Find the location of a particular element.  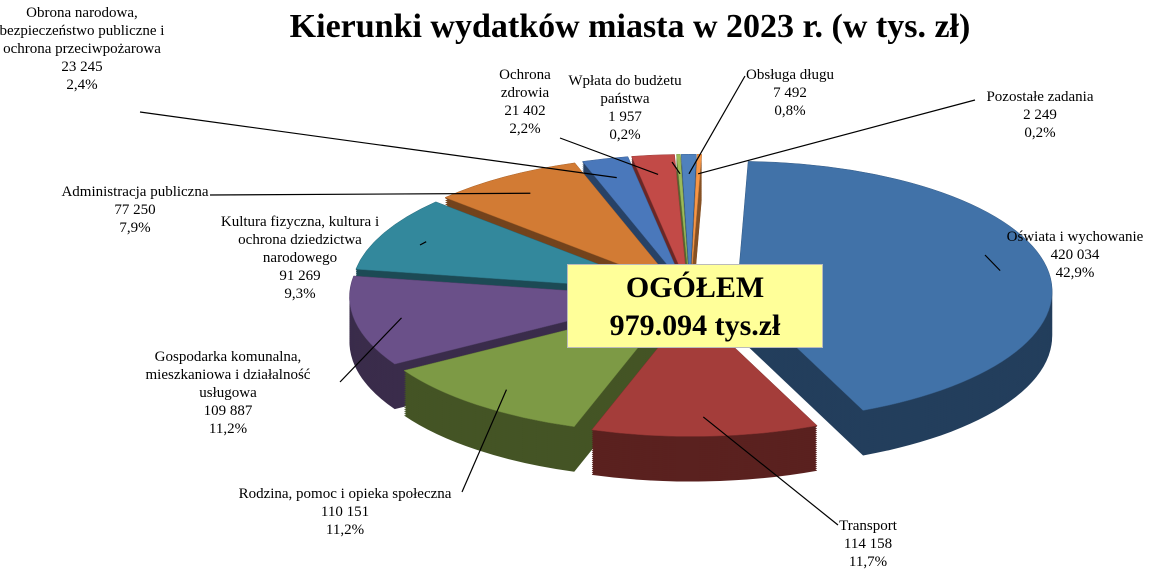

data-label: Obsługa długu 7 492 0,8% is located at coordinates (790, 93).